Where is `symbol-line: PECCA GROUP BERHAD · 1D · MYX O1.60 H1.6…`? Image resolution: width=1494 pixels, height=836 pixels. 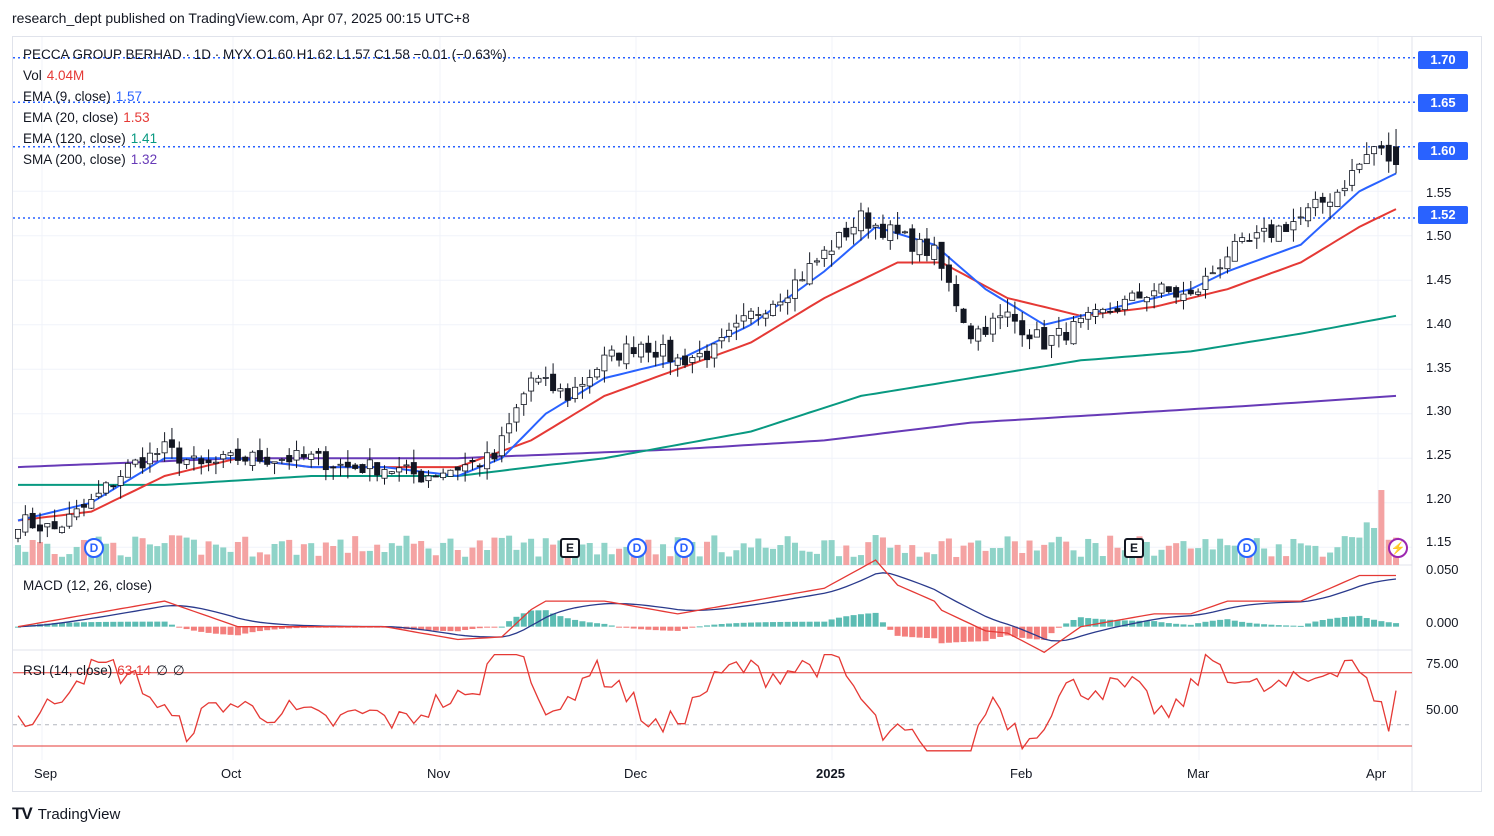
symbol-line: PECCA GROUP BERHAD · 1D · MYX O1.60 H1.6… is located at coordinates (265, 54).